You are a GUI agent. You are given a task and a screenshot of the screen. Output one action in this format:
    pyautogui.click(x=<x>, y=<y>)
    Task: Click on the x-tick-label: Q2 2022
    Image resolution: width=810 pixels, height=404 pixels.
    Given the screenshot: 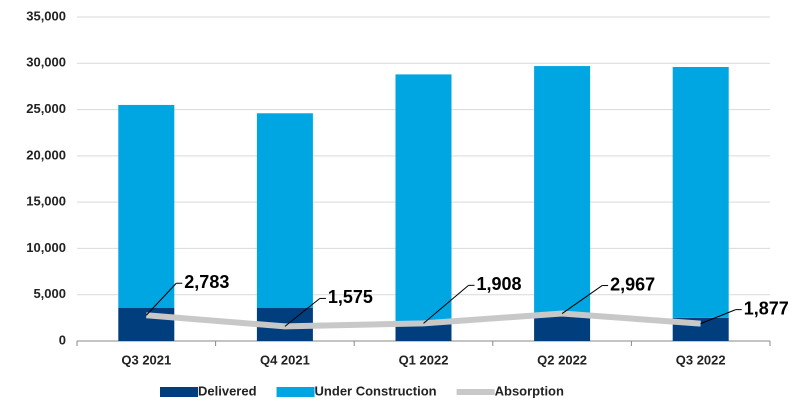 What is the action you would take?
    pyautogui.click(x=562, y=359)
    